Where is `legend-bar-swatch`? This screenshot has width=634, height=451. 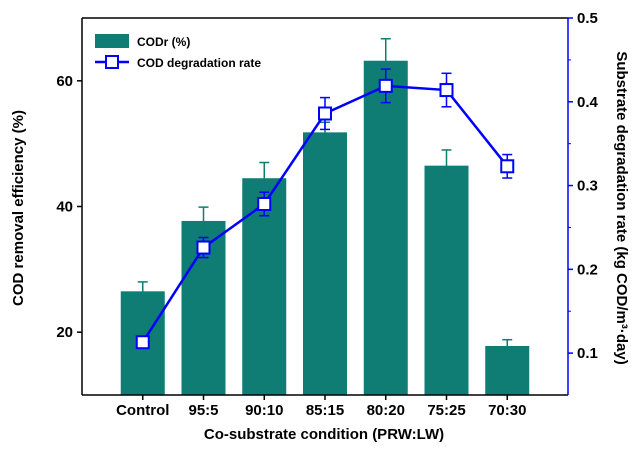
legend-bar-swatch is located at coordinates (112, 41).